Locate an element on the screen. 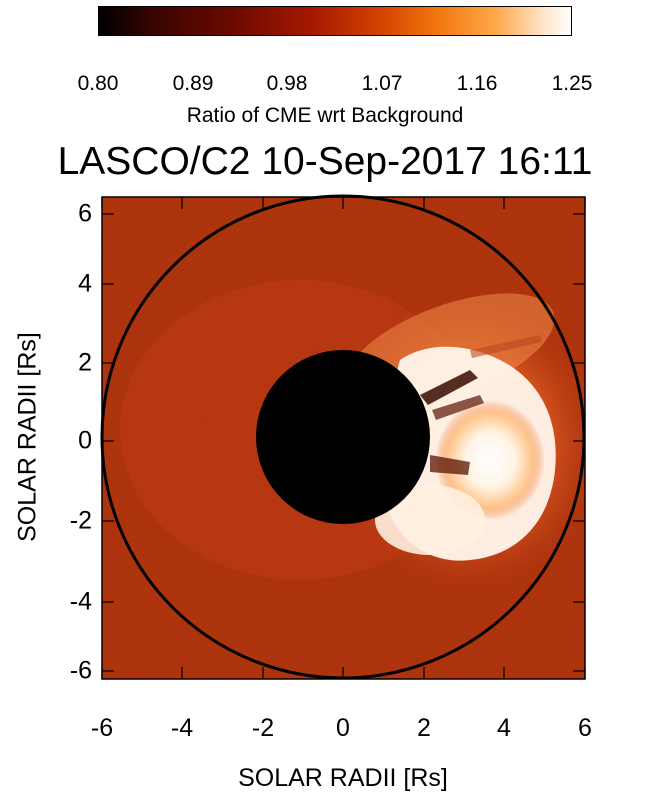  x-tick-label: 2 is located at coordinates (424, 728).